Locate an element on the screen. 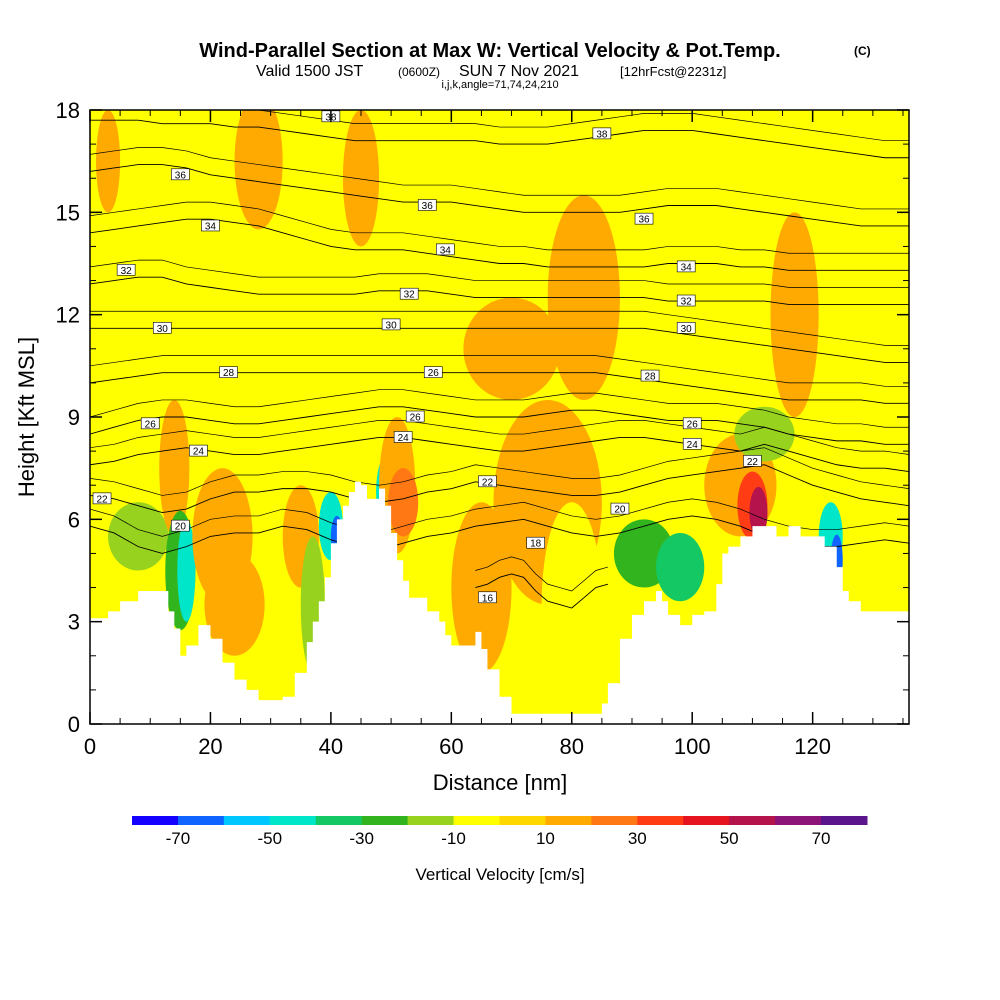  contour-label-text: 30 is located at coordinates (687, 329).